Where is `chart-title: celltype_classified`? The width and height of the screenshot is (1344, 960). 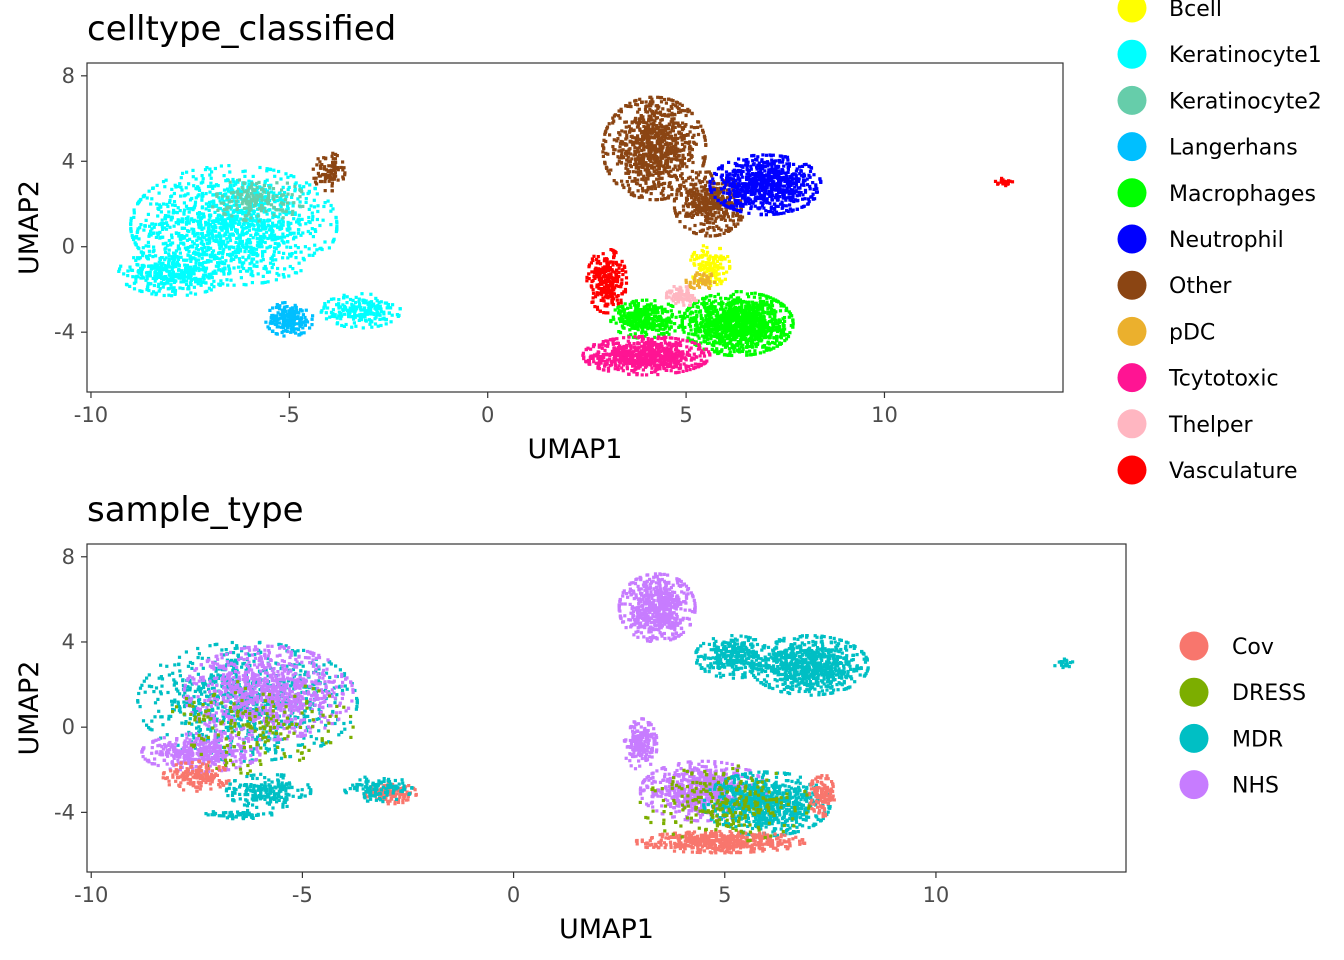
chart-title: celltype_classified is located at coordinates (241, 29).